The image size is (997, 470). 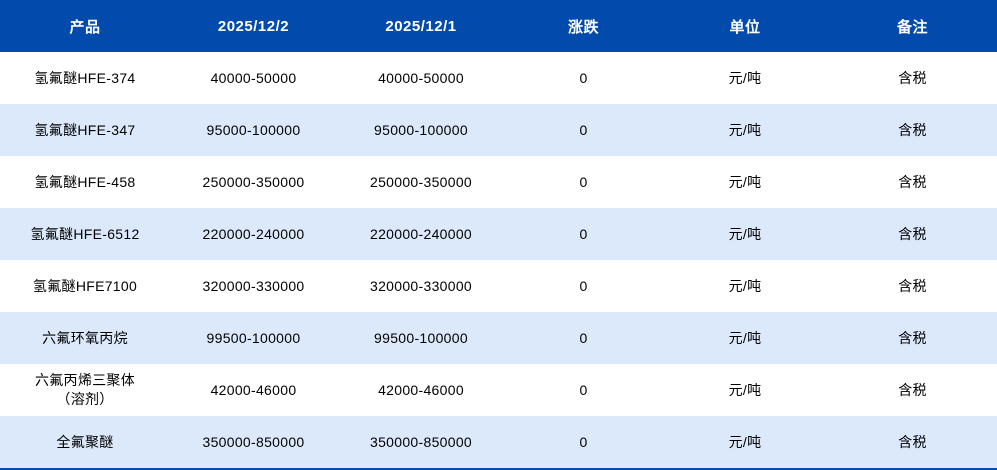 What do you see at coordinates (253, 130) in the screenshot?
I see `cell-price-current: 95000-100000` at bounding box center [253, 130].